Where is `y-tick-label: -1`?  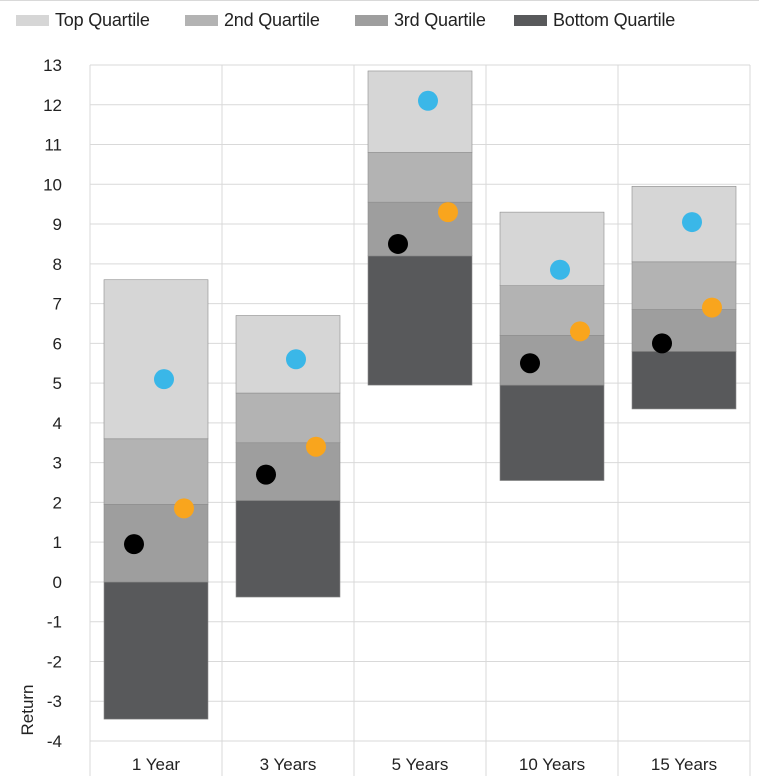 y-tick-label: -1 is located at coordinates (54, 622).